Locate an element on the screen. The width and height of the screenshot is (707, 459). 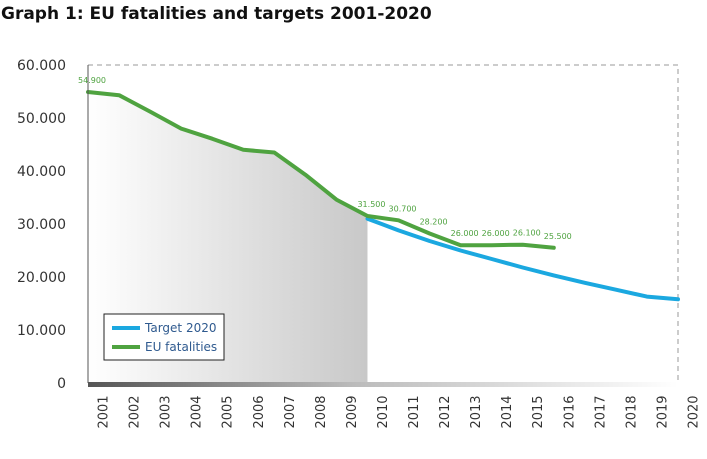
x-axis-bar is located at coordinates (383, 384).